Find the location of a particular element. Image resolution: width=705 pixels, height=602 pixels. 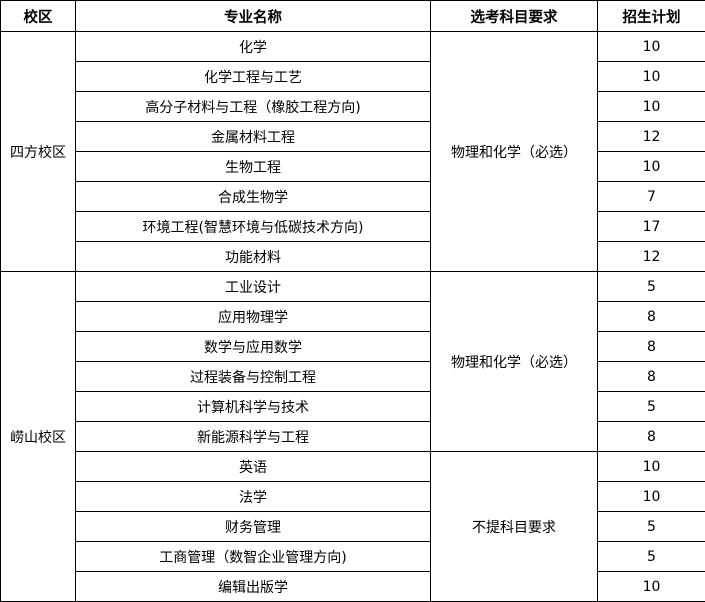

table-row: 财务管理 5 is located at coordinates (353, 527).